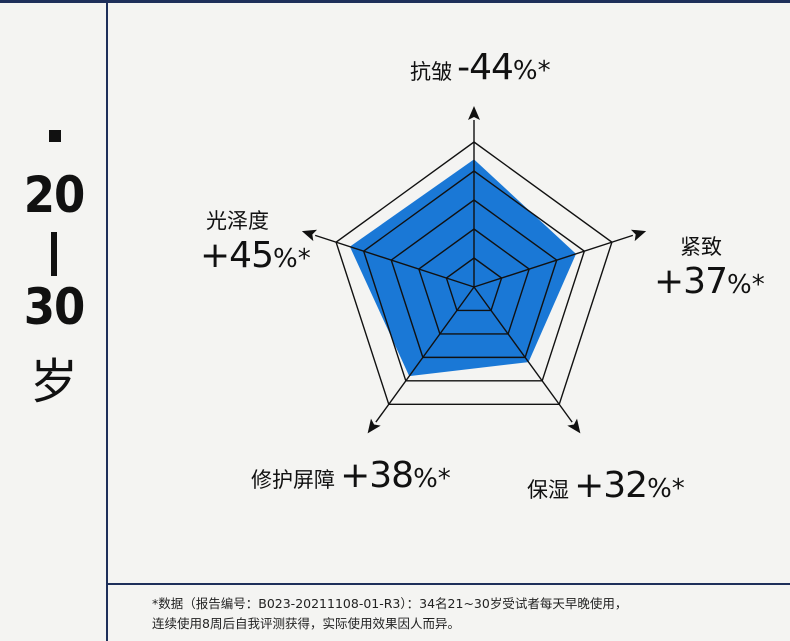 The height and width of the screenshot is (641, 790). What do you see at coordinates (691, 281) in the screenshot?
I see `axis-value: +37` at bounding box center [691, 281].